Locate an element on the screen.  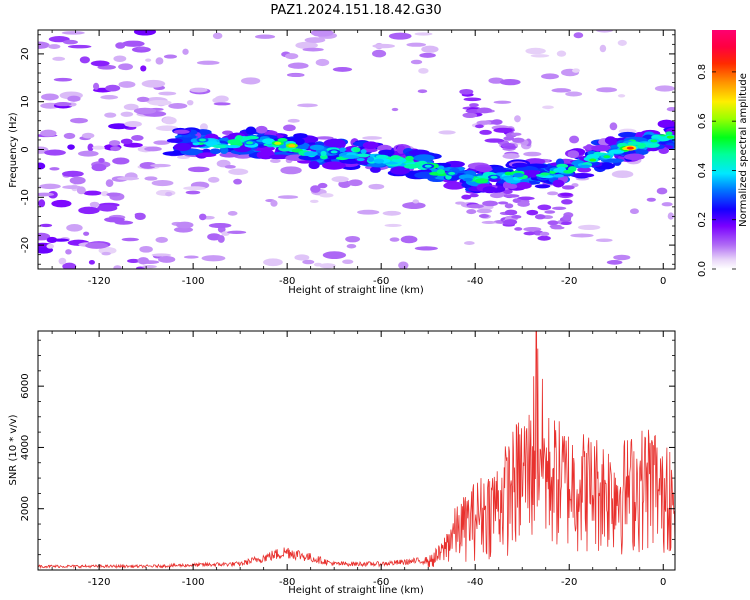
y-tick-label: -20 is located at coordinates (25, 245).